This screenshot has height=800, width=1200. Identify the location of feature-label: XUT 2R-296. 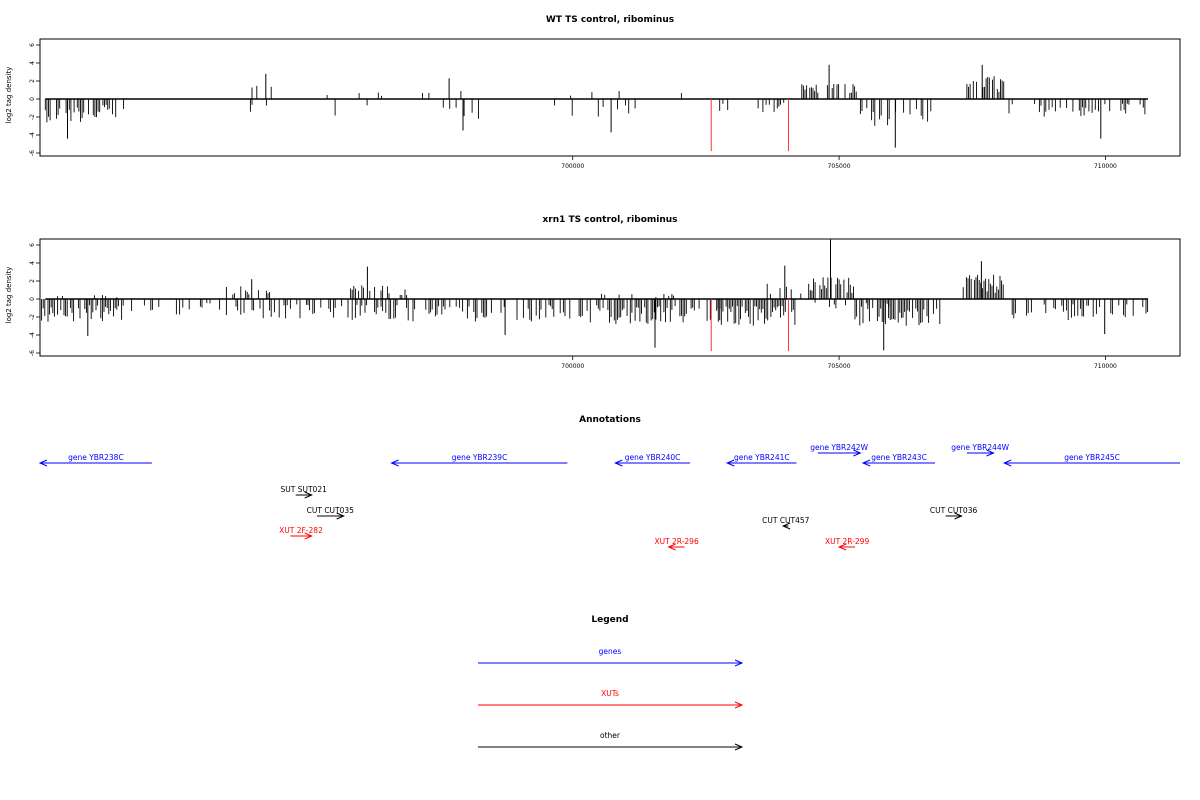
(676, 541).